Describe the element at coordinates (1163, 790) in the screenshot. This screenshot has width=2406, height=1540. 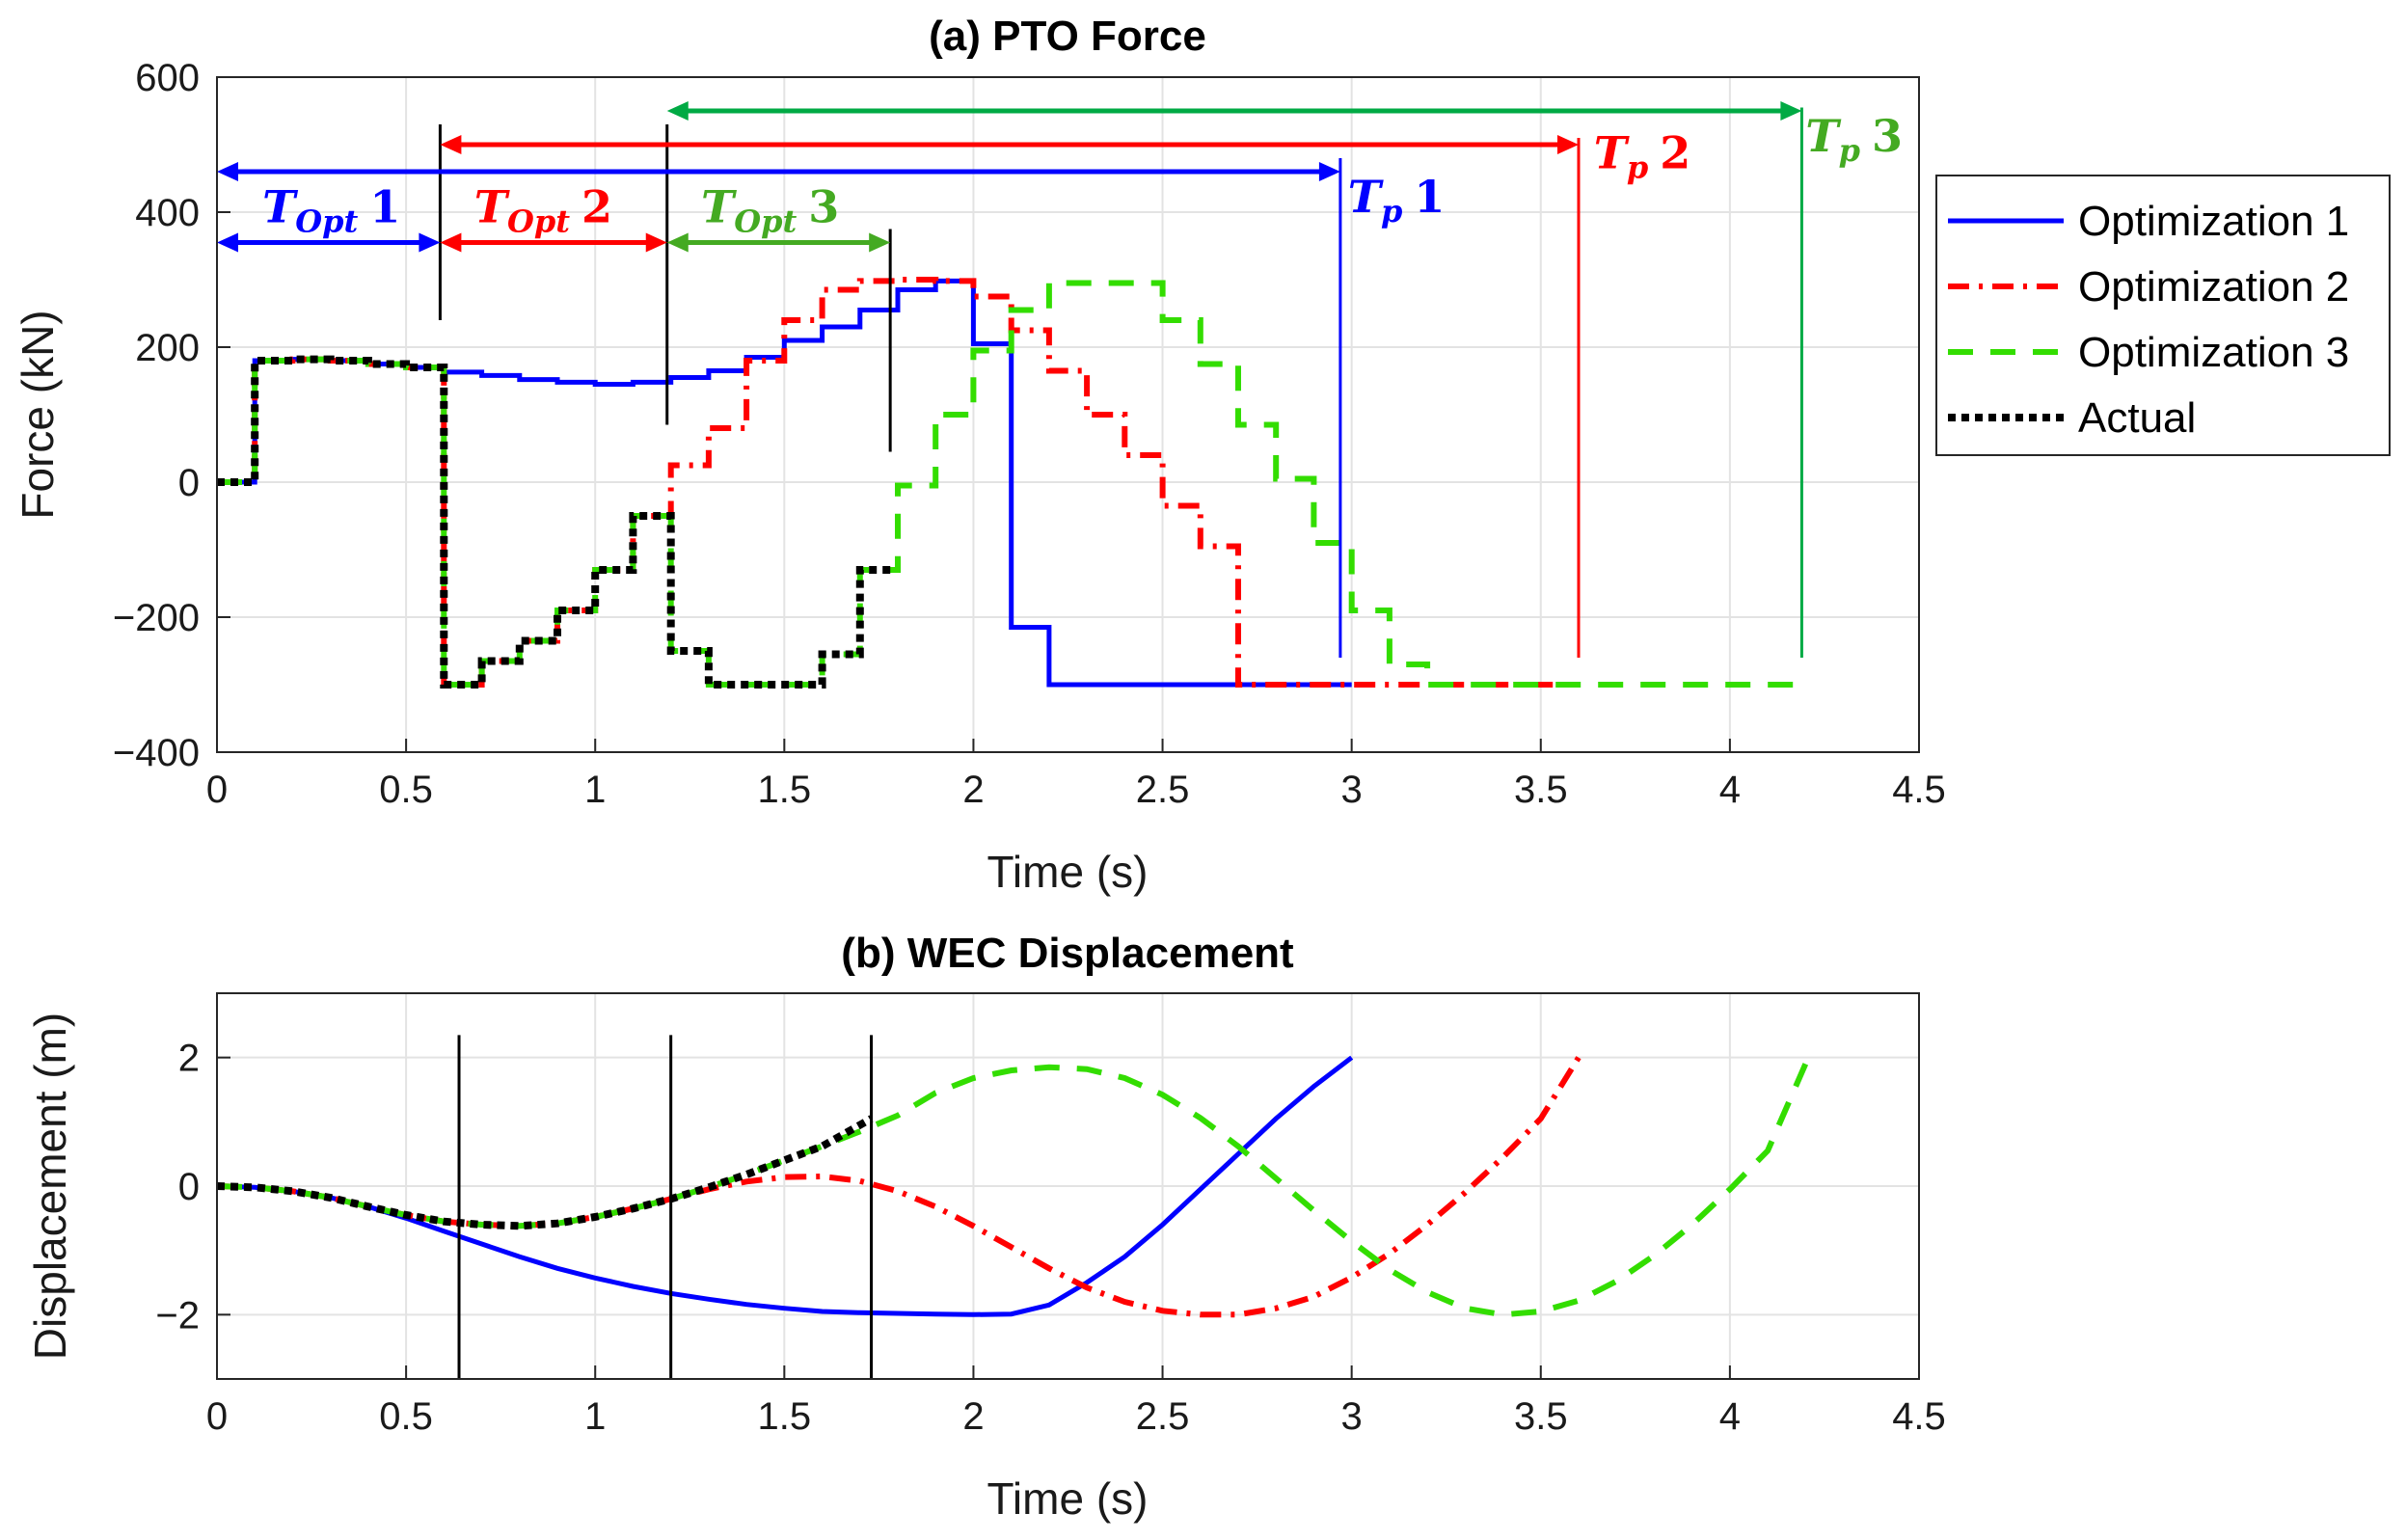
I see `force-x-tick-label: 2.5` at that location.